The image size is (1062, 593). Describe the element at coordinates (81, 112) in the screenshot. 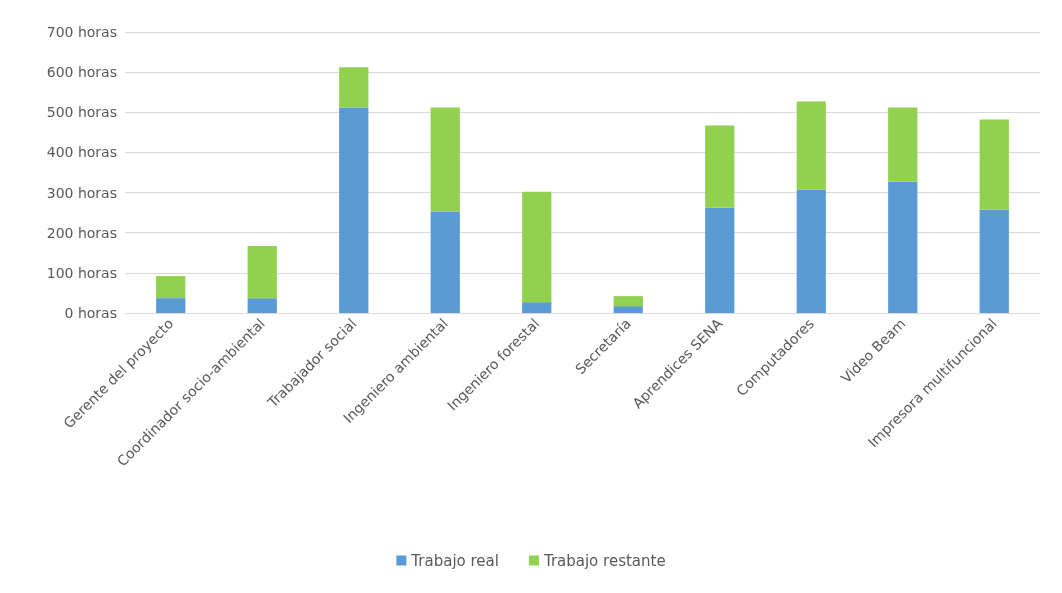

I see `y-tick-label: 500 horas` at that location.